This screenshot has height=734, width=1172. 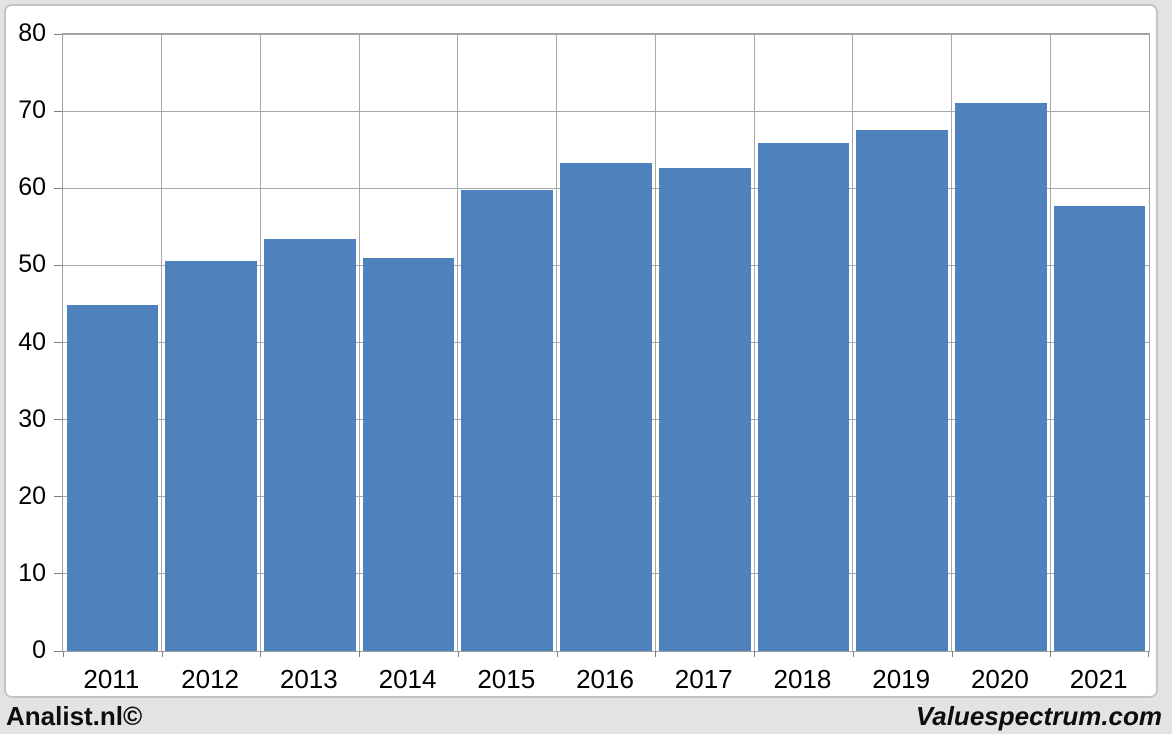 I want to click on x-axis-label: 2015, so click(x=506, y=679).